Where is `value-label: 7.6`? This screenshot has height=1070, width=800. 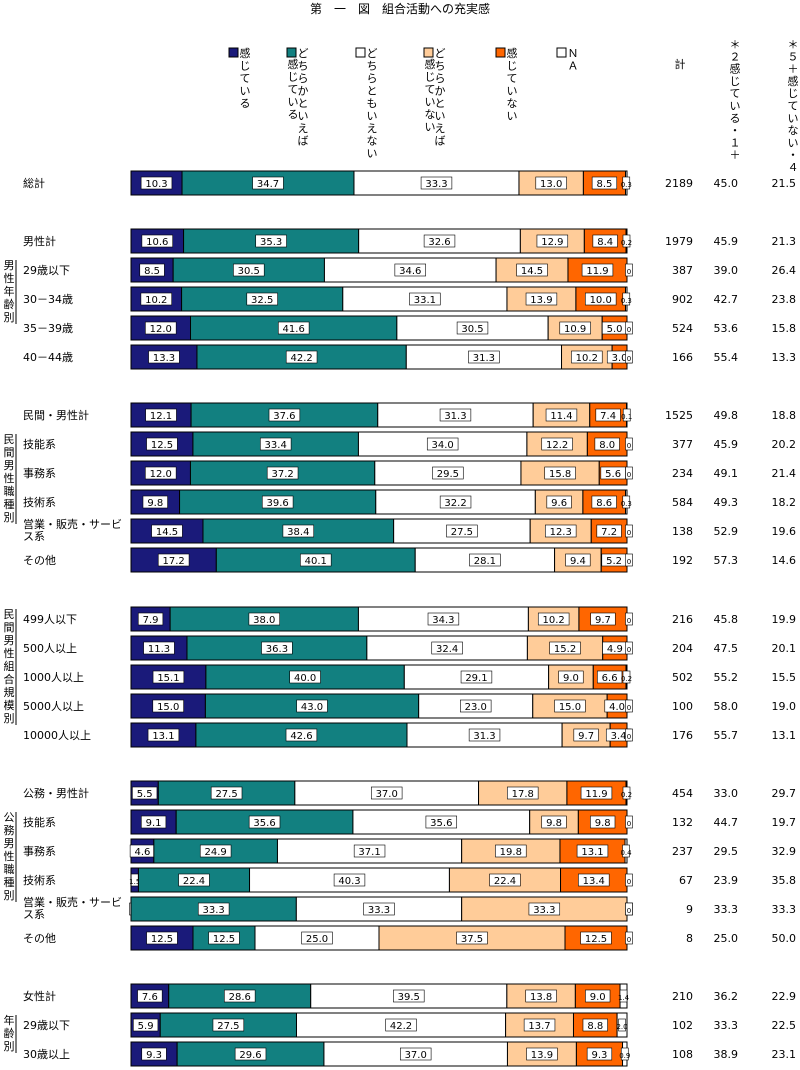
value-label: 7.6 is located at coordinates (150, 997).